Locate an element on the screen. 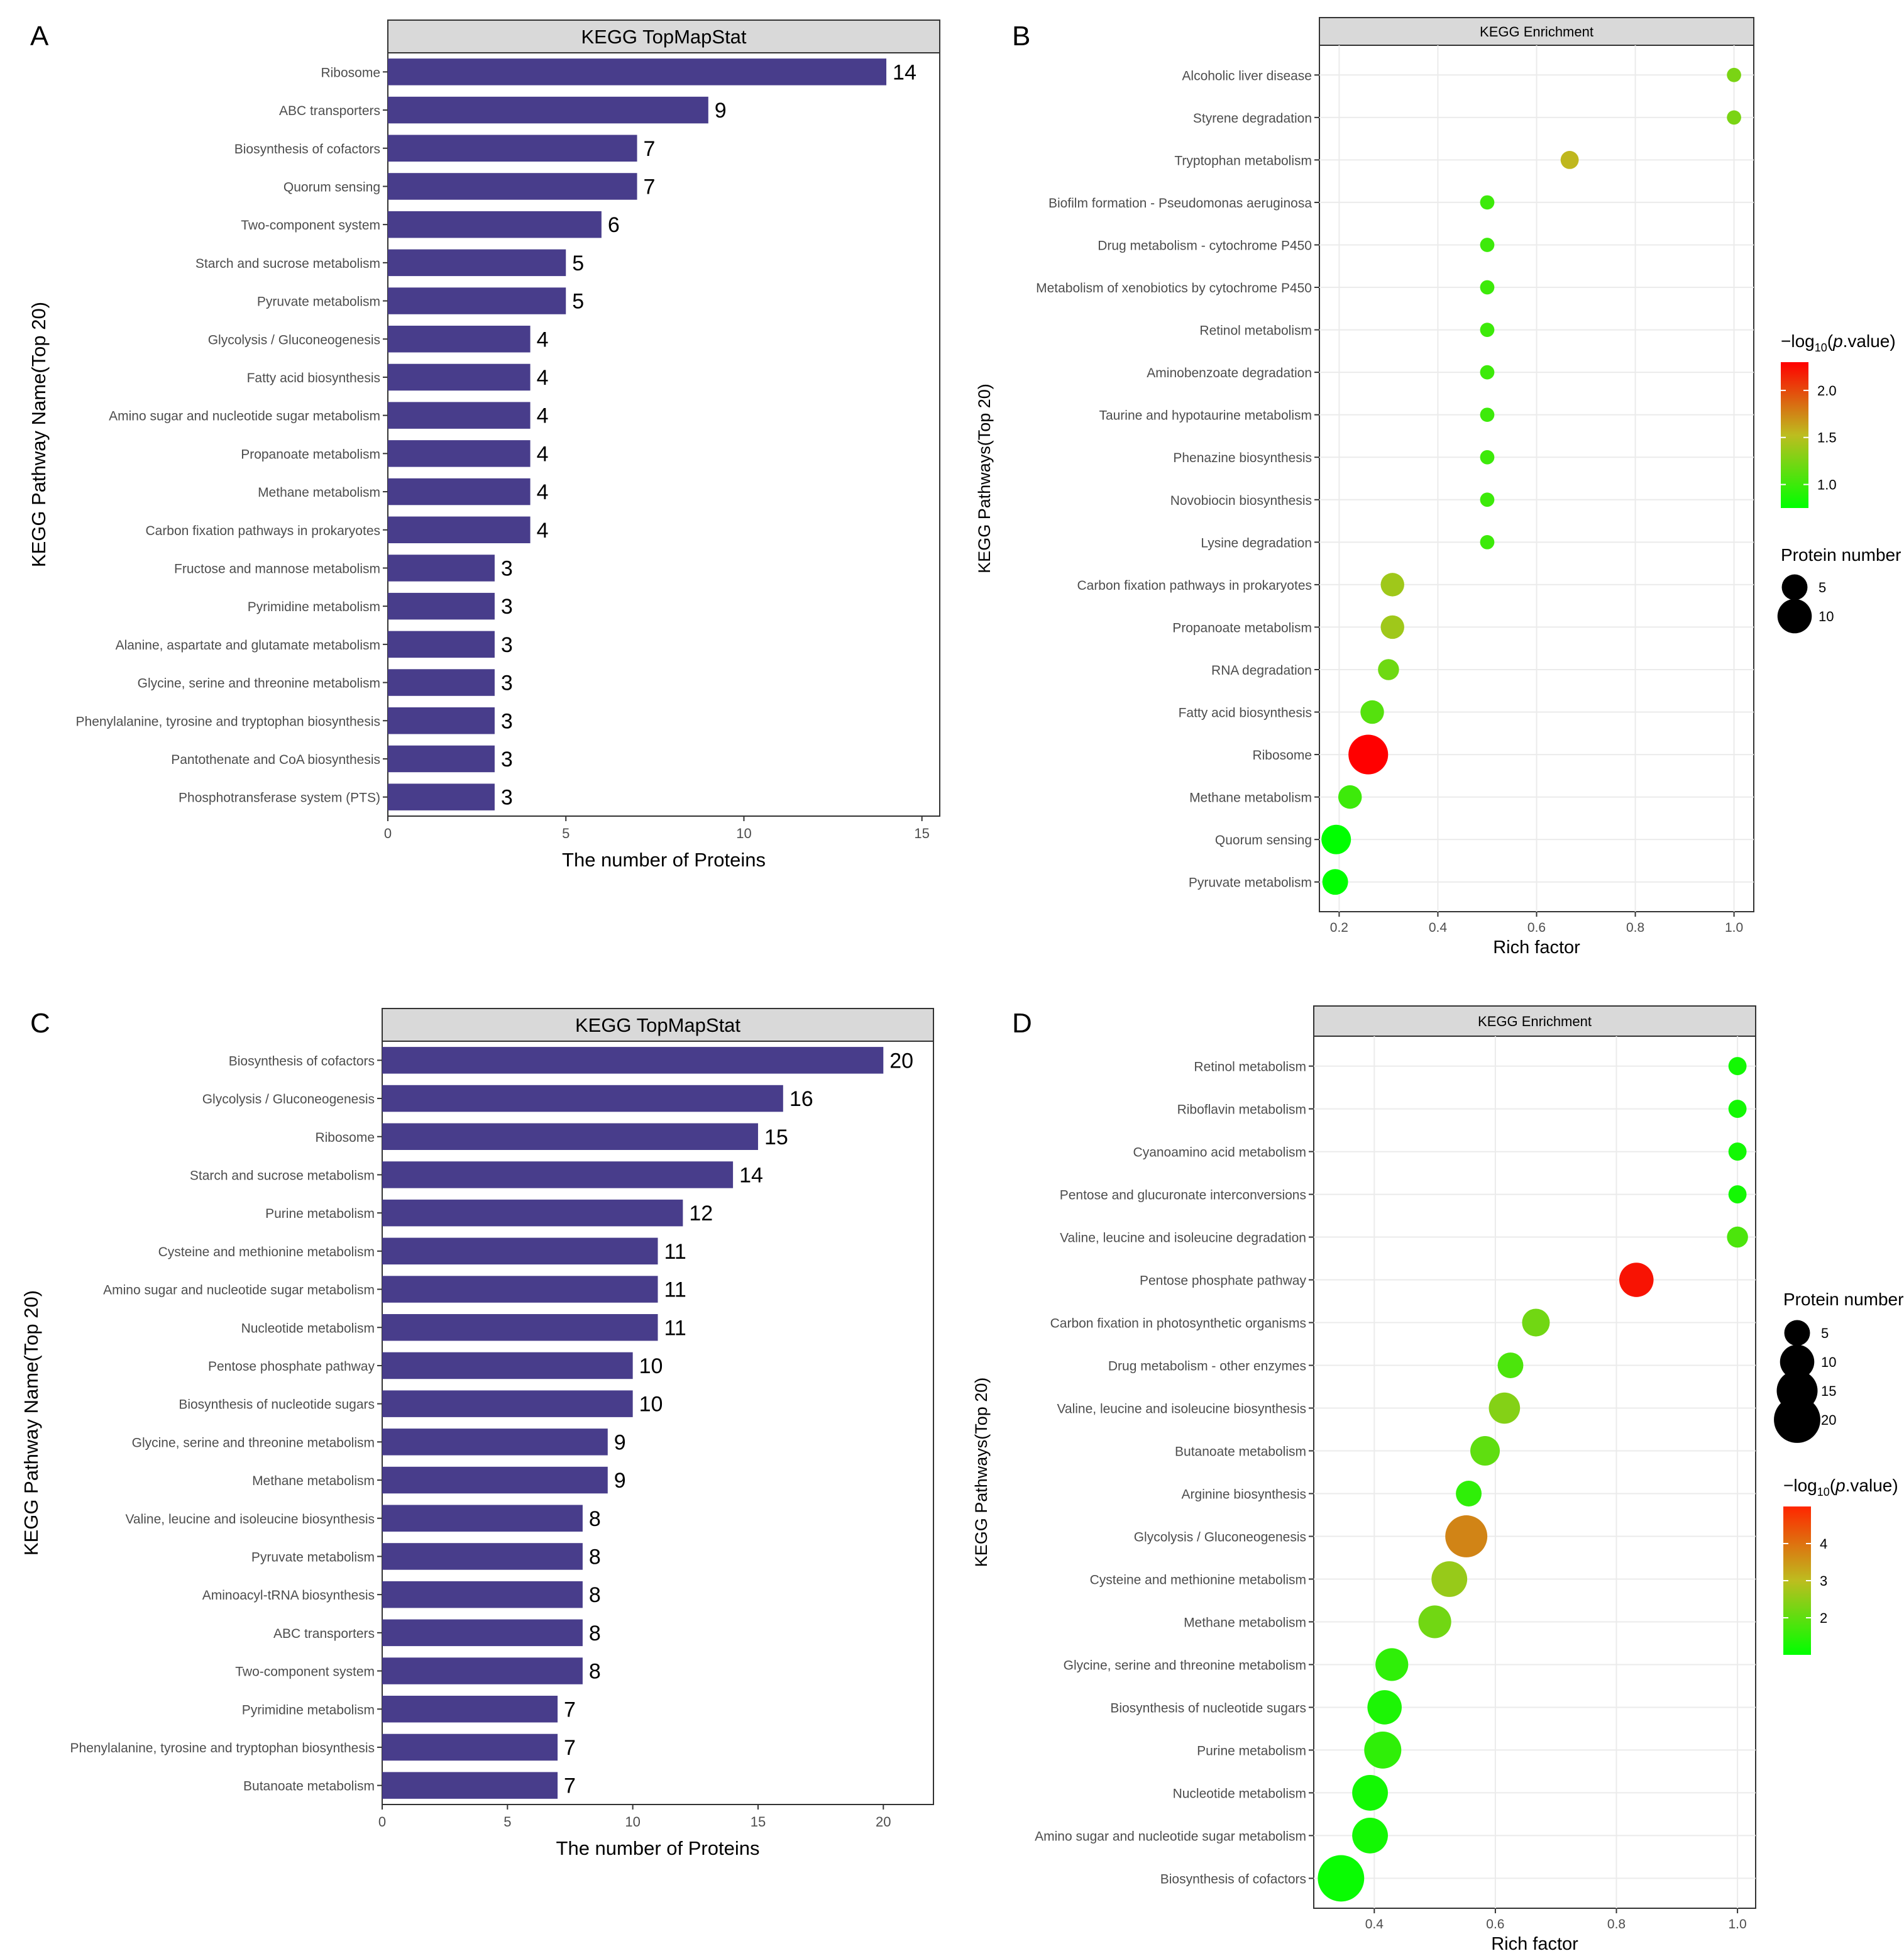 The height and width of the screenshot is (1951, 1904). x-axis-title: Rich factor is located at coordinates (1536, 947).